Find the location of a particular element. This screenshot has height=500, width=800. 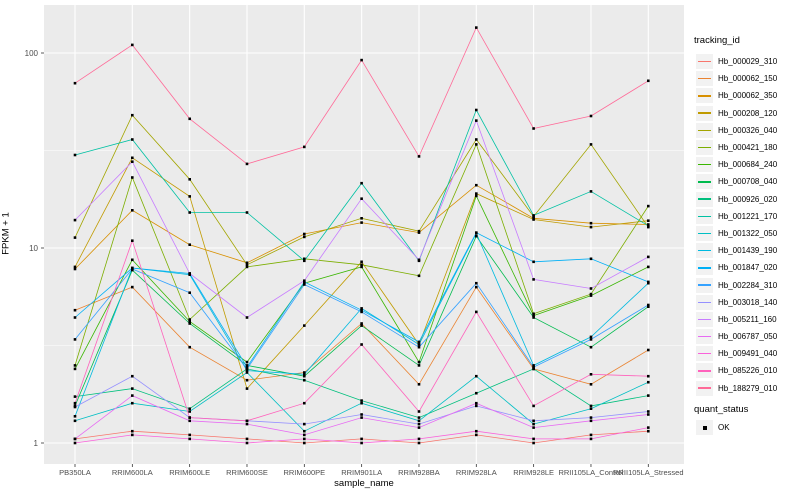

legend-item-Hb_005211_160: Hb_005211_160 is located at coordinates (743, 319).